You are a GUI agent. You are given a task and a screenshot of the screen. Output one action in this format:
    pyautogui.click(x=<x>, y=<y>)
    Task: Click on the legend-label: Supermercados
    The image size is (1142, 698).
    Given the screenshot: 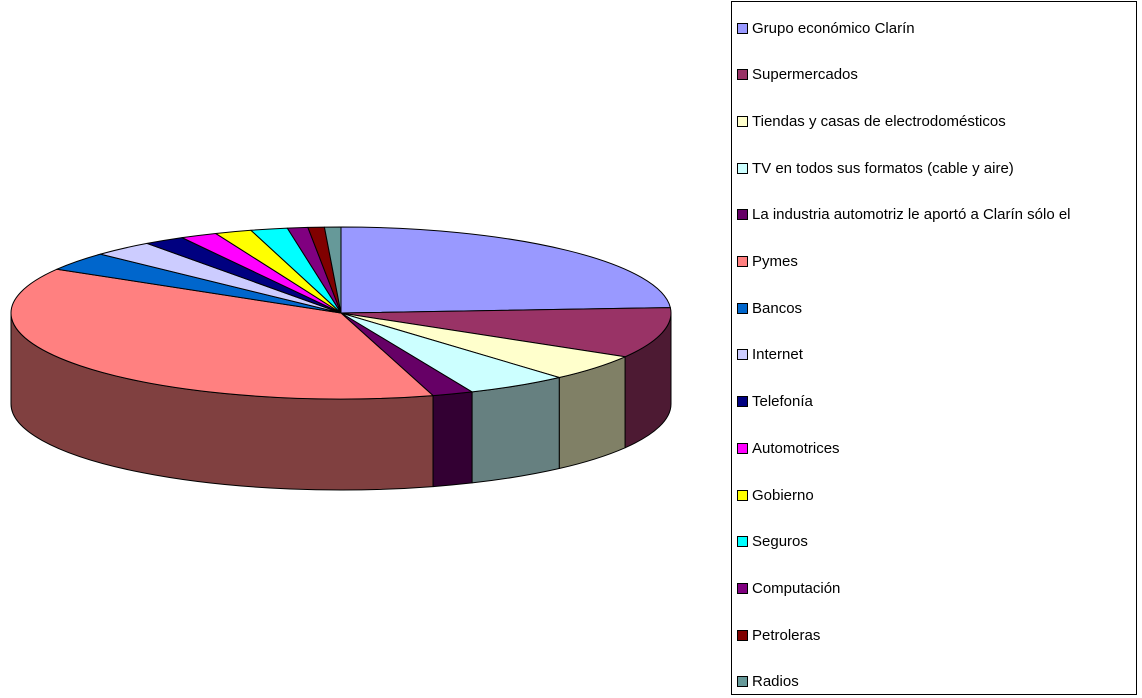 What is the action you would take?
    pyautogui.click(x=805, y=75)
    